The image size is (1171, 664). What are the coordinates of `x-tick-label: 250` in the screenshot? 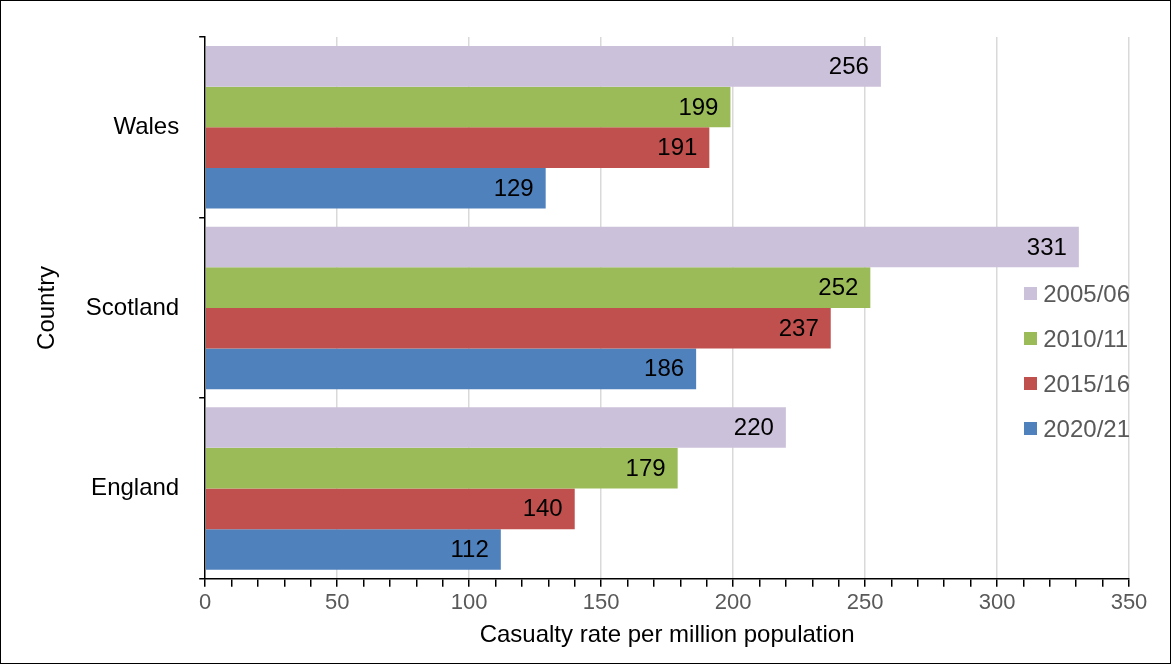 It's located at (865, 602).